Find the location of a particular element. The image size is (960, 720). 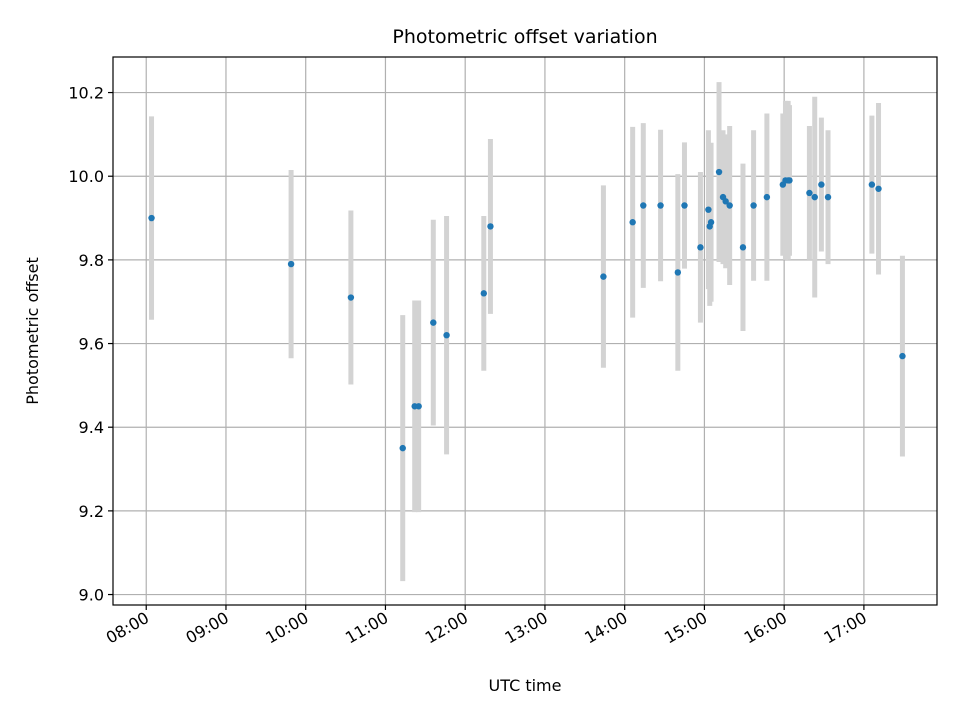

y-tick-label: 9.6 is located at coordinates (91, 344).